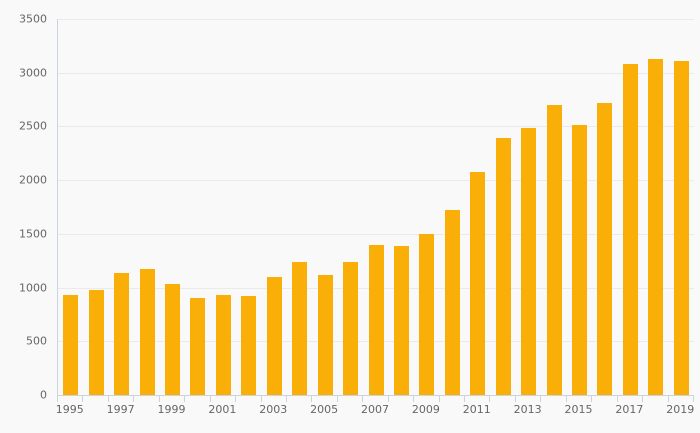 This screenshot has height=433, width=700. I want to click on bar-2009, so click(427, 314).